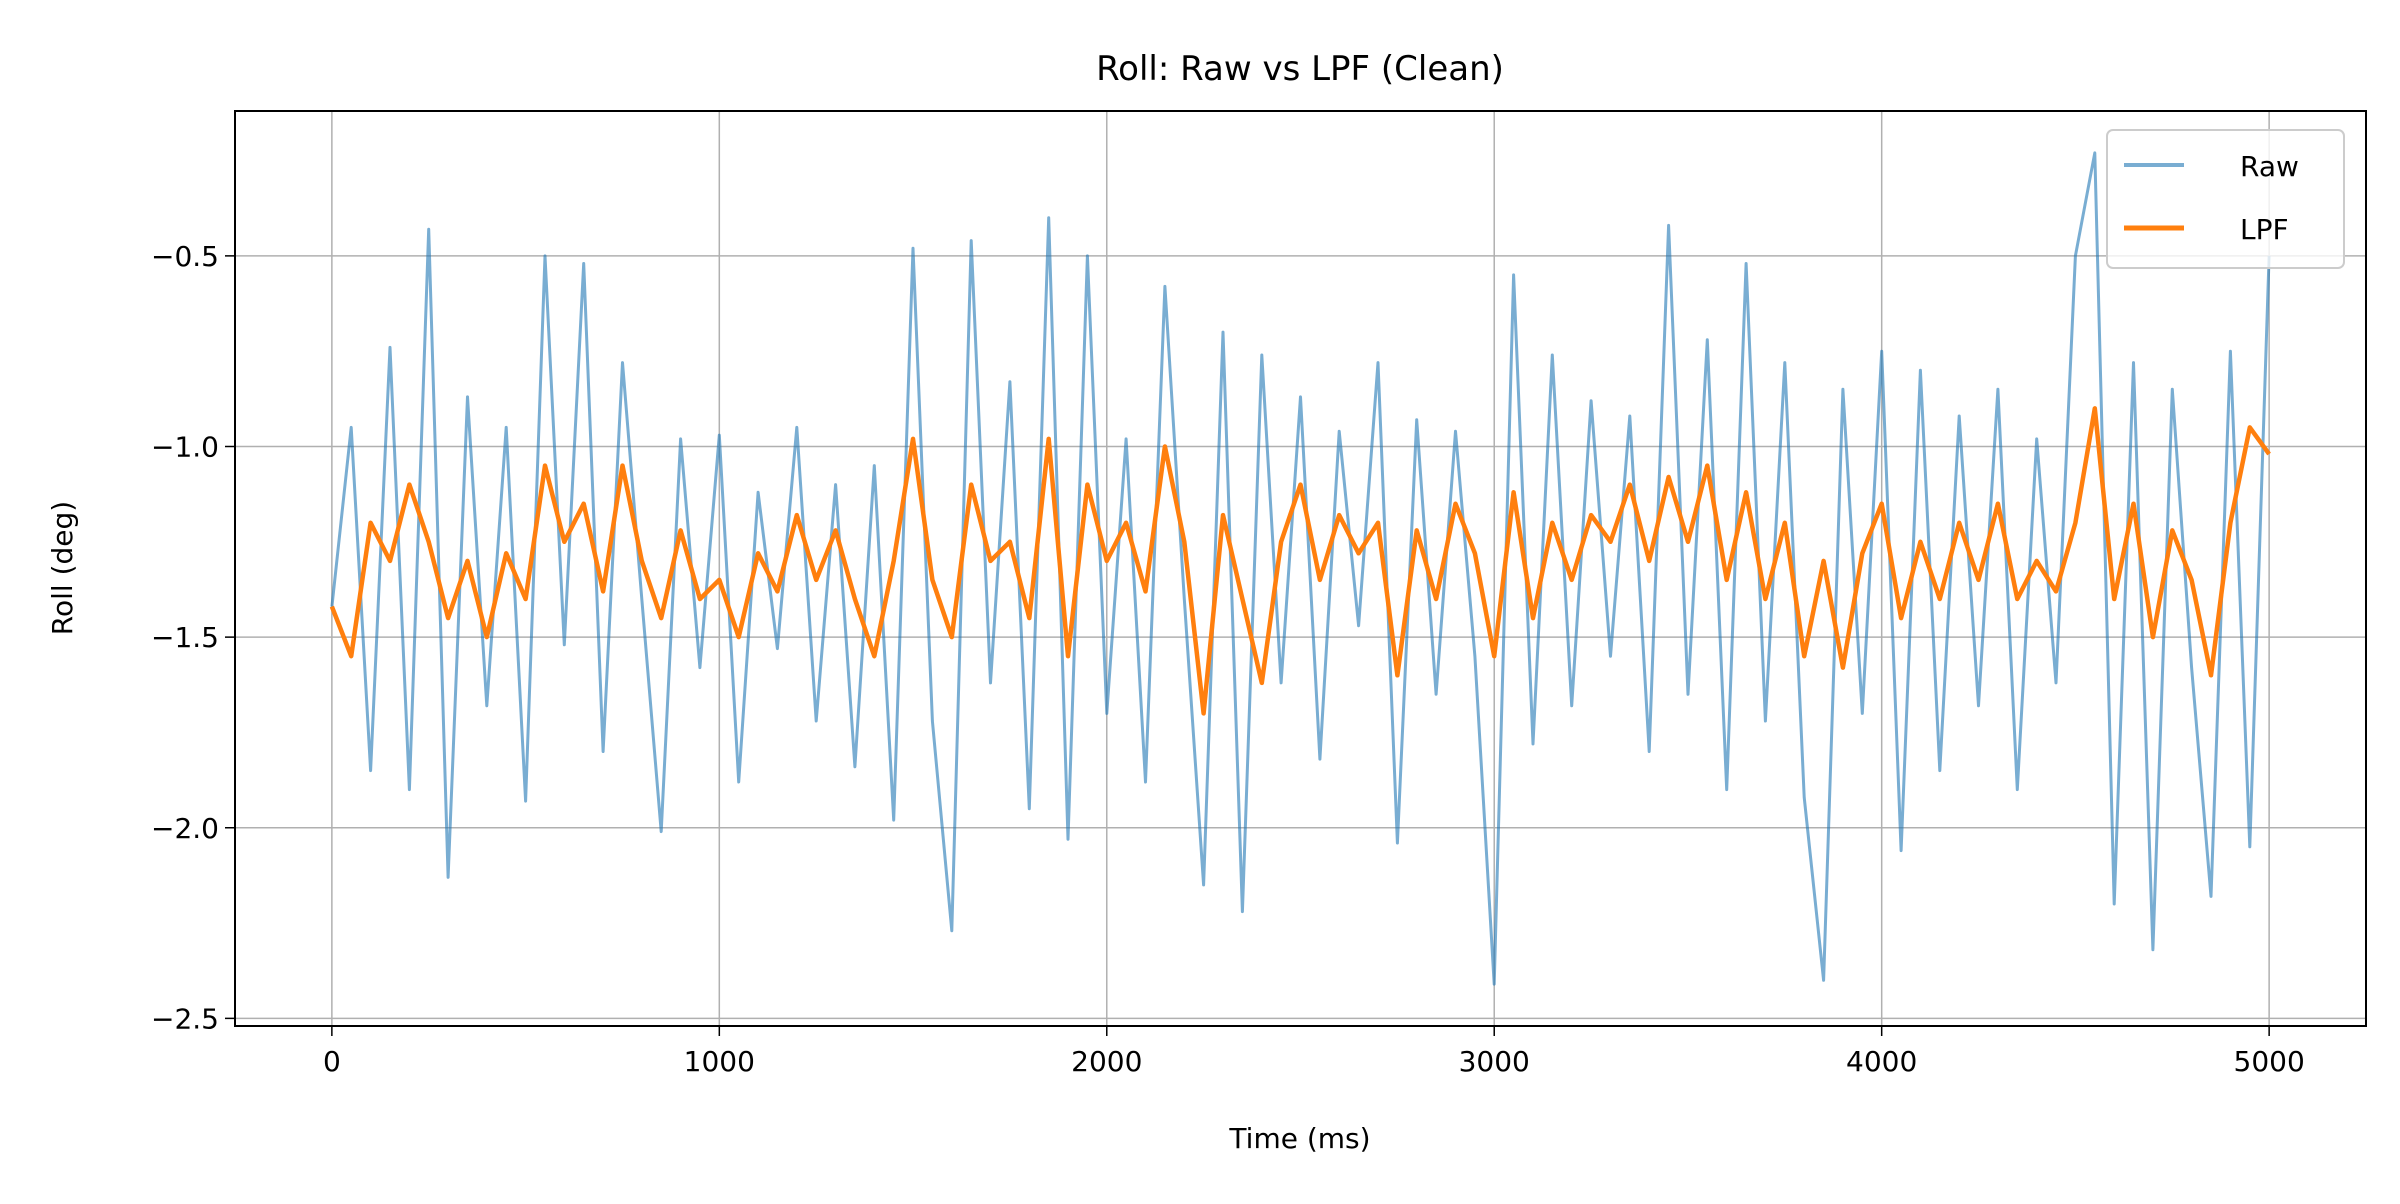 The height and width of the screenshot is (1204, 2400). I want to click on y-tick-label: −1.0, so click(185, 447).